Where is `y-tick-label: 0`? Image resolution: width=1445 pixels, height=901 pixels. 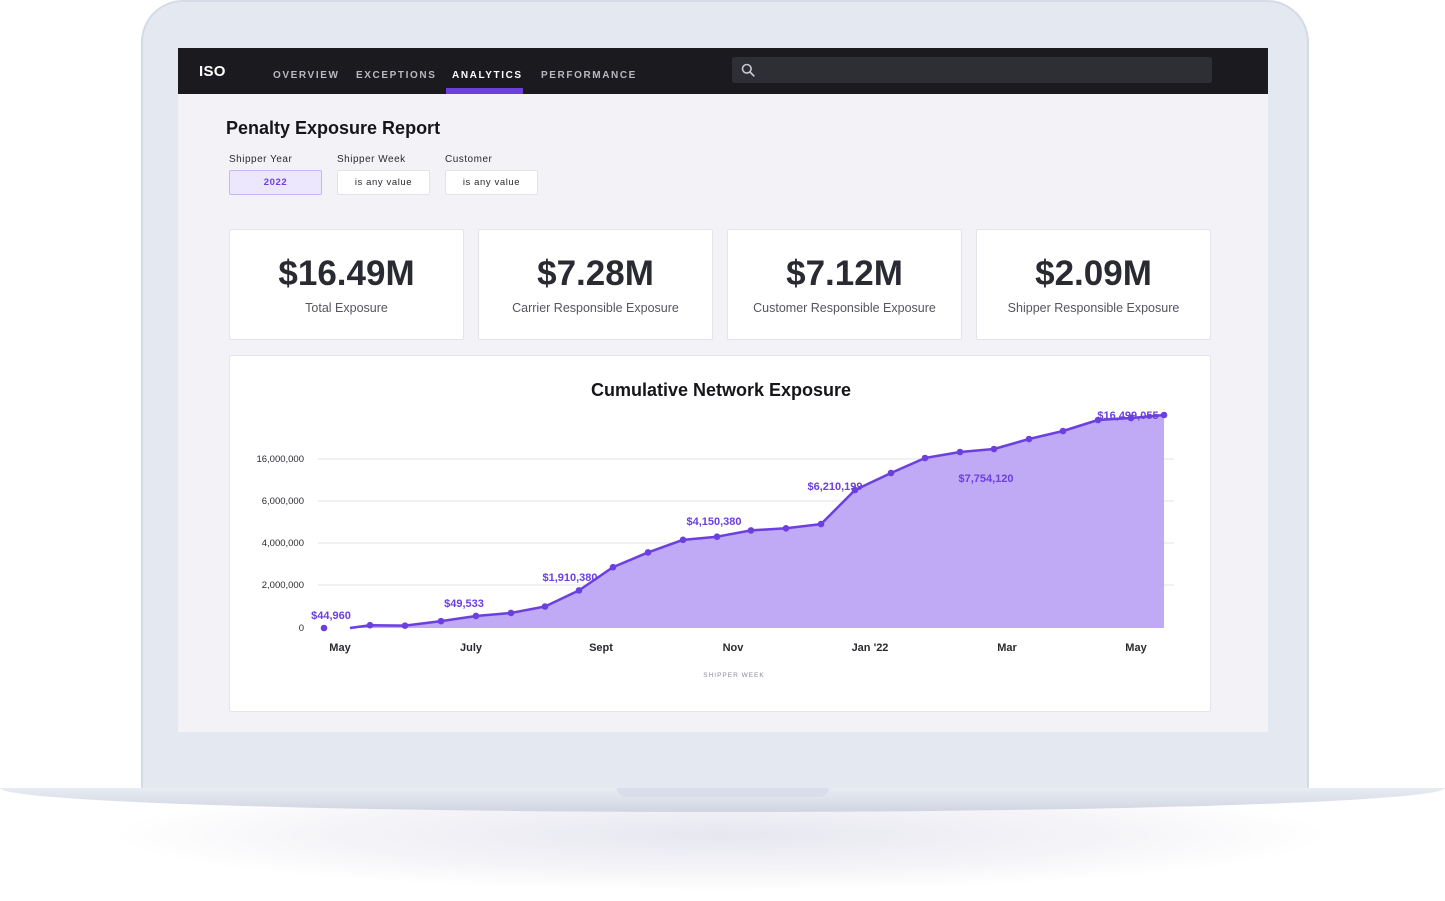
y-tick-label: 0 is located at coordinates (301, 628).